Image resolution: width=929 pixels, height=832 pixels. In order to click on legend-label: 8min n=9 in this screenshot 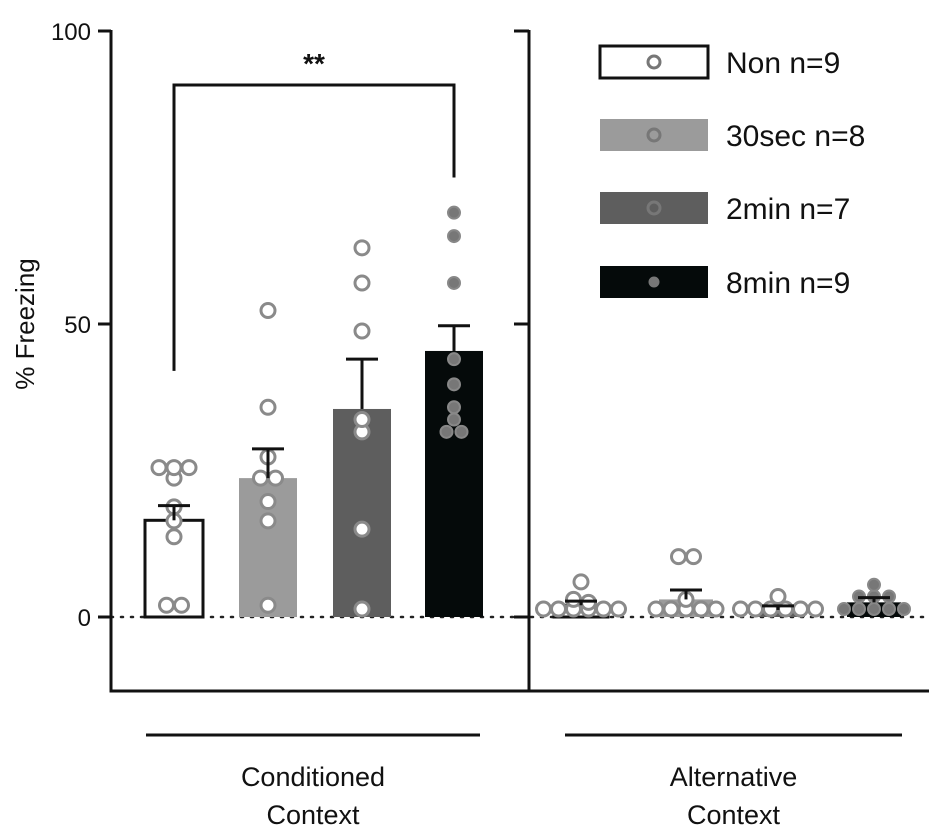, I will do `click(788, 283)`.